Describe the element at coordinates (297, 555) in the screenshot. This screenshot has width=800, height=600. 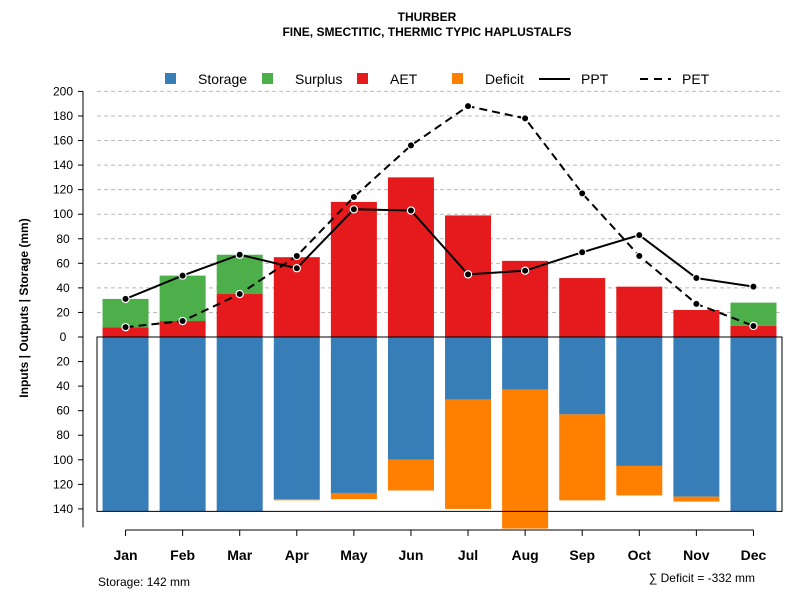
I see `month-label-apr: Apr` at that location.